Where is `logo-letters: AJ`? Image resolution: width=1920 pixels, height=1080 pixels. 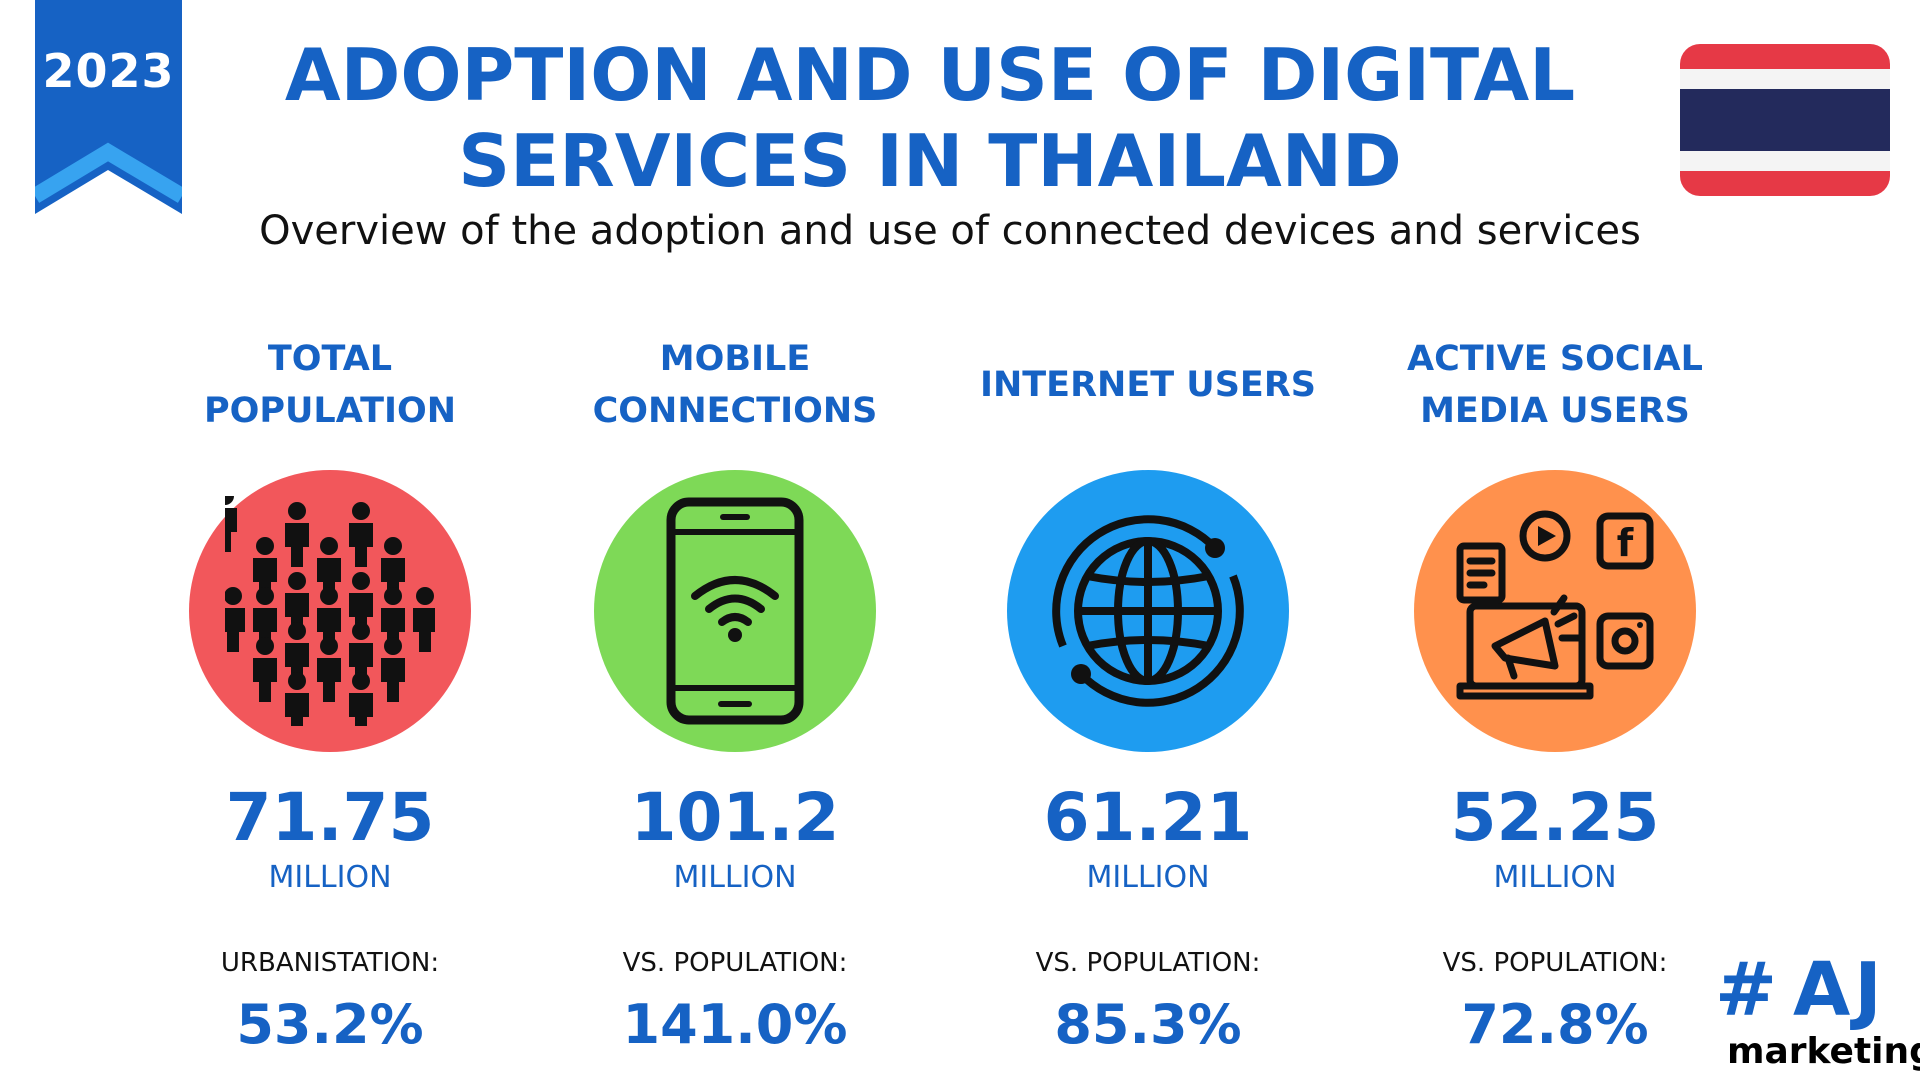
logo-letters: AJ is located at coordinates (1839, 990).